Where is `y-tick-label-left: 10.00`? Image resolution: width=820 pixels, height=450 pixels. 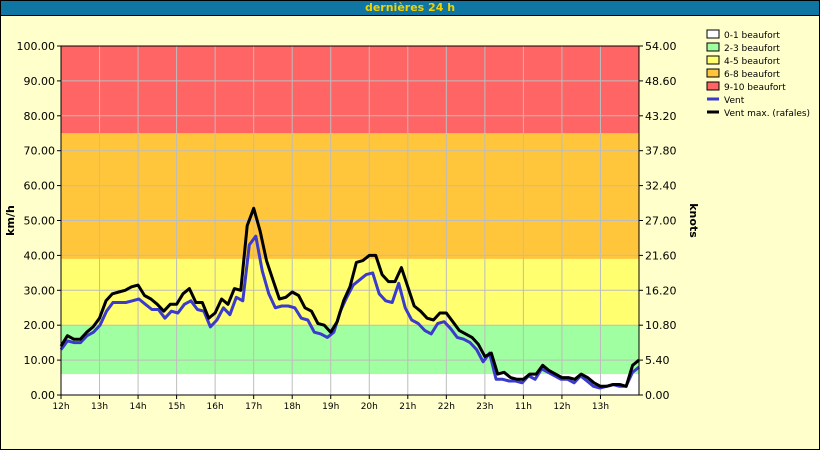
y-tick-label-left: 10.00 is located at coordinates (40, 360).